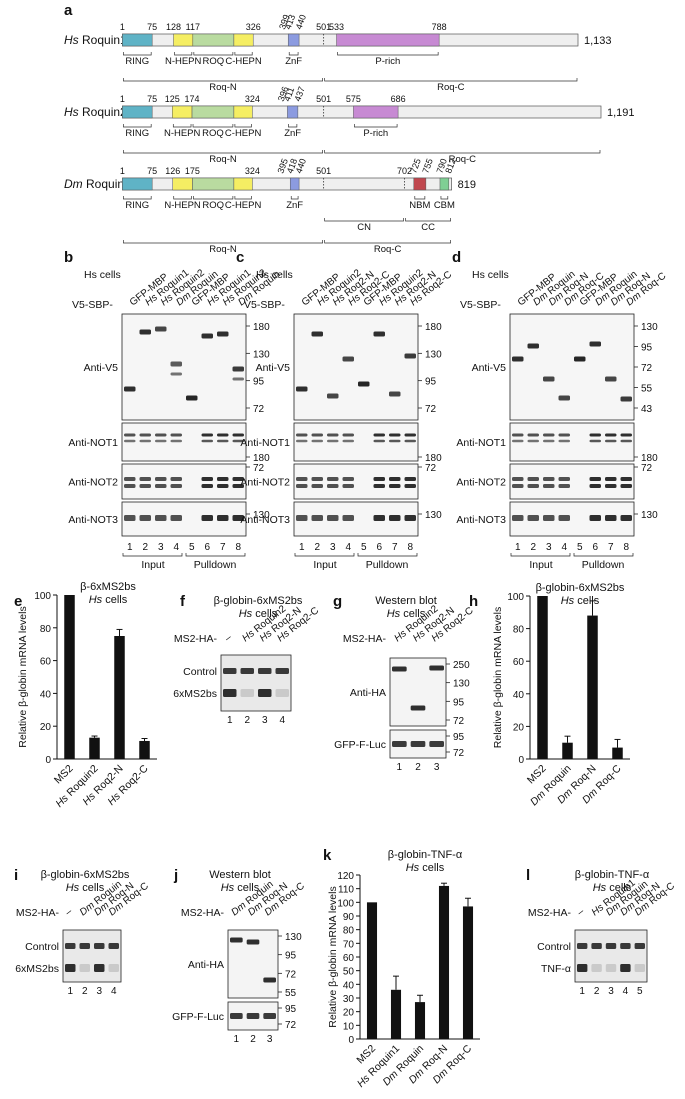 The height and width of the screenshot is (1099, 685). Describe the element at coordinates (467, 185) in the screenshot. I see `protein-length: 819` at that location.